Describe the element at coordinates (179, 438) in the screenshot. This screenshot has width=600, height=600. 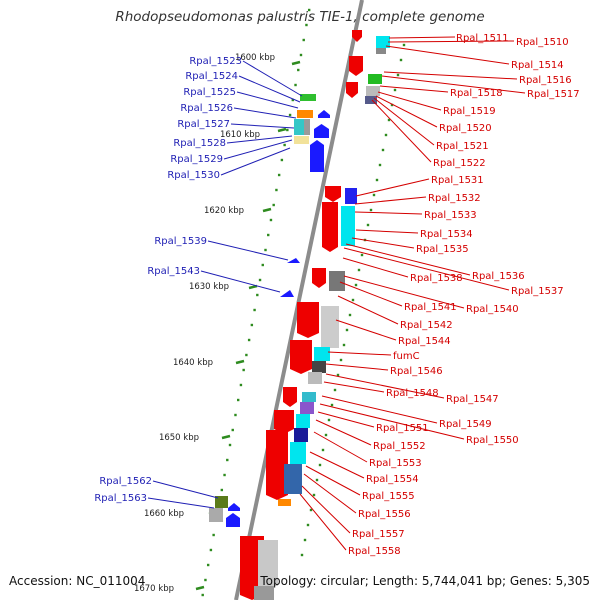
I see `scale-label-1650-kbp: 1650 kbp` at that location.